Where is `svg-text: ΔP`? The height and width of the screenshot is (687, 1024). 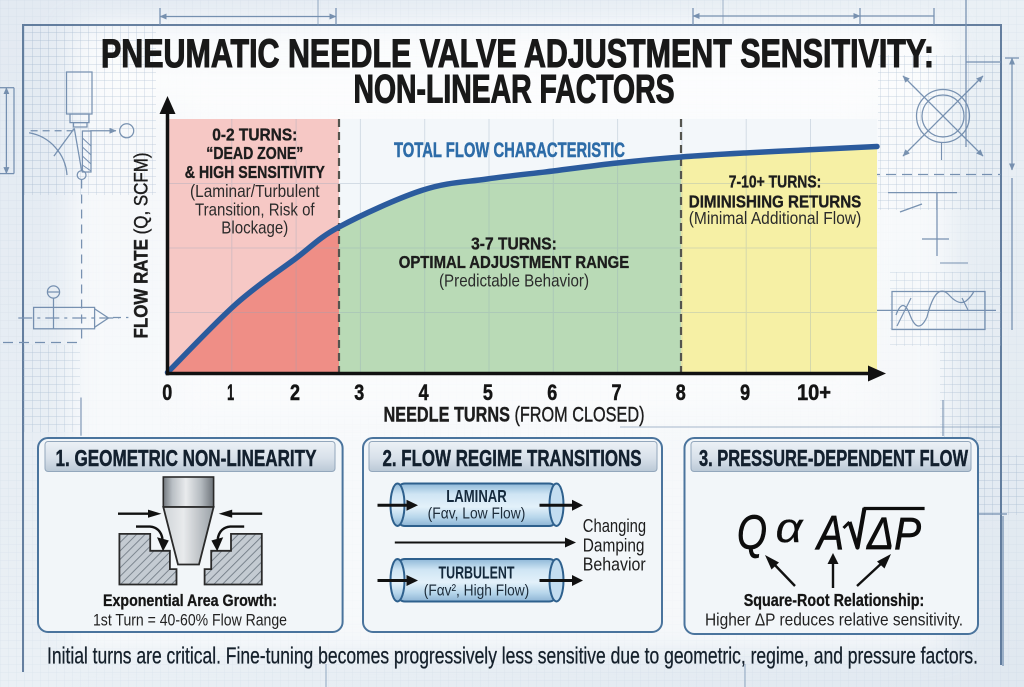 svg-text: ΔP is located at coordinates (893, 533).